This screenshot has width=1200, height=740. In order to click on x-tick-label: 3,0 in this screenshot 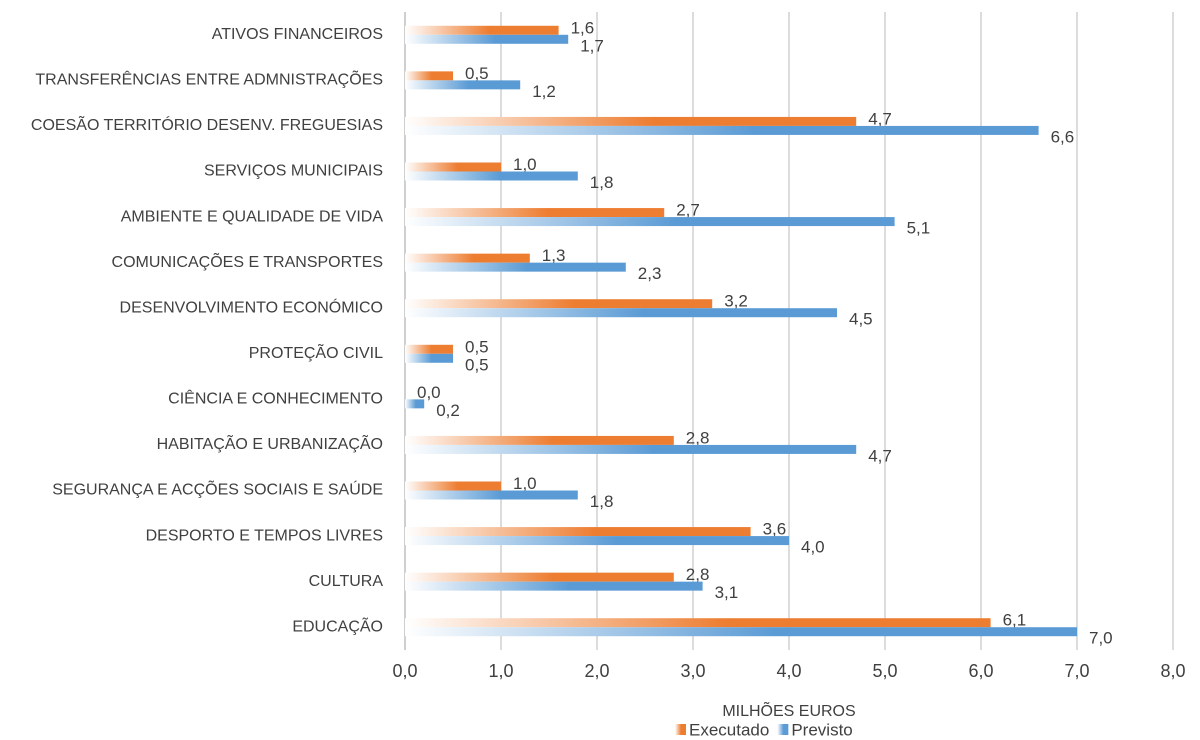, I will do `click(692, 671)`.